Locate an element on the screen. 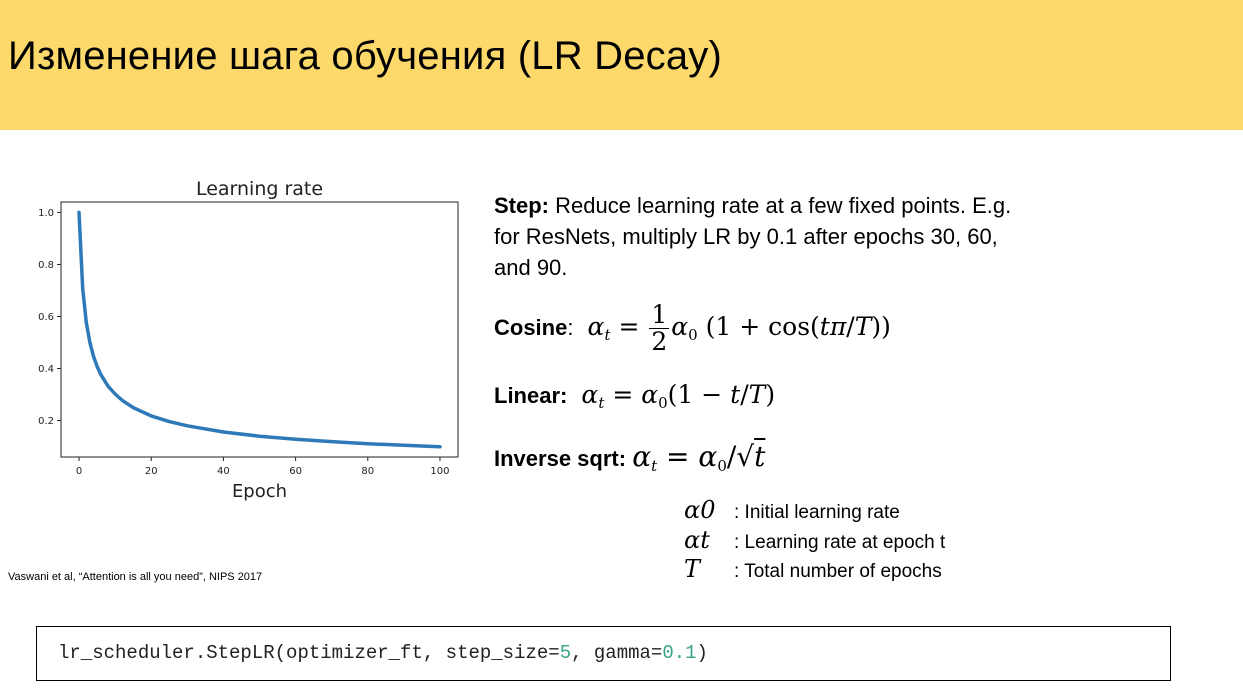  y-tick-label: 0.8 is located at coordinates (46, 265).